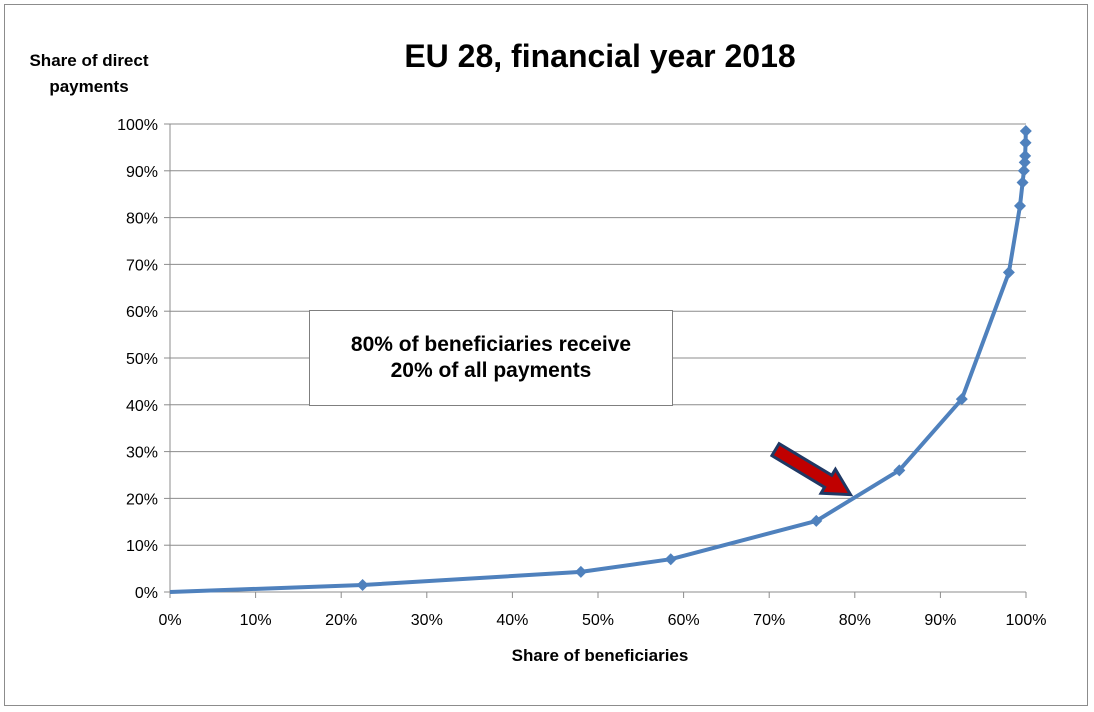 The width and height of the screenshot is (1094, 712). I want to click on y-tick-label: 70%, so click(142, 265).